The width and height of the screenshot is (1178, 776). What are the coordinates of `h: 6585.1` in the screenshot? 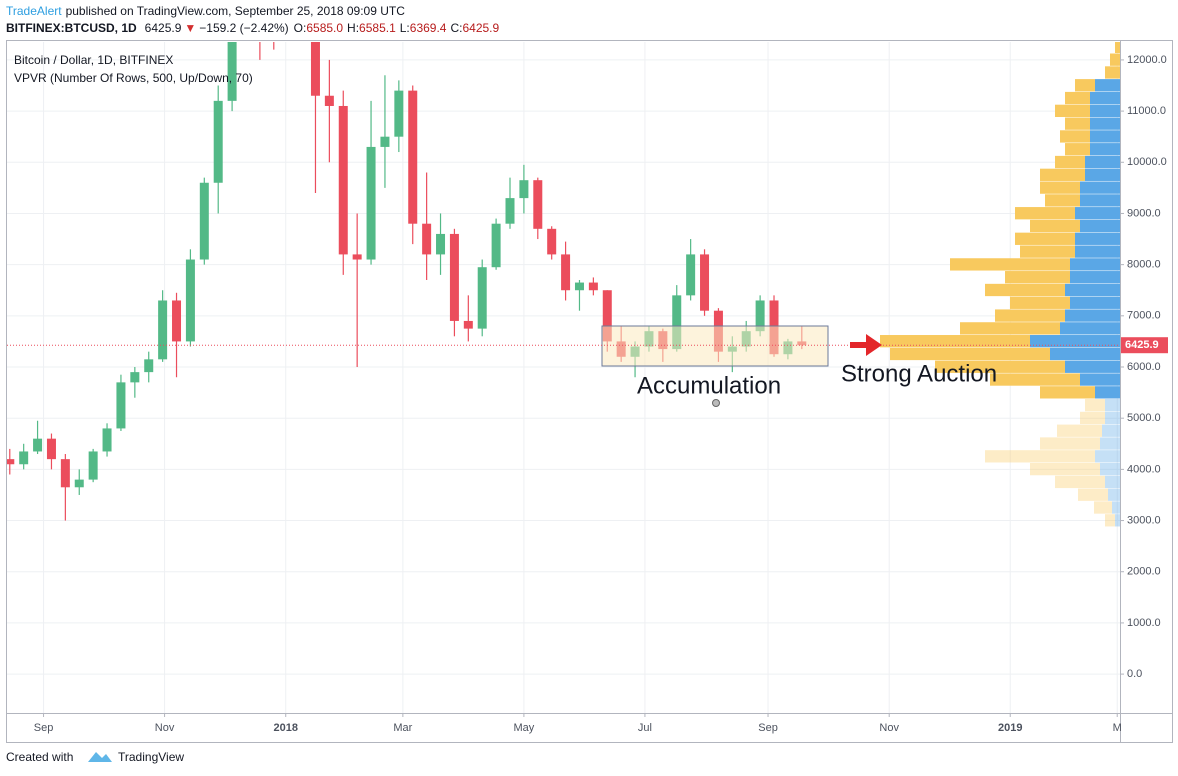 It's located at (377, 28).